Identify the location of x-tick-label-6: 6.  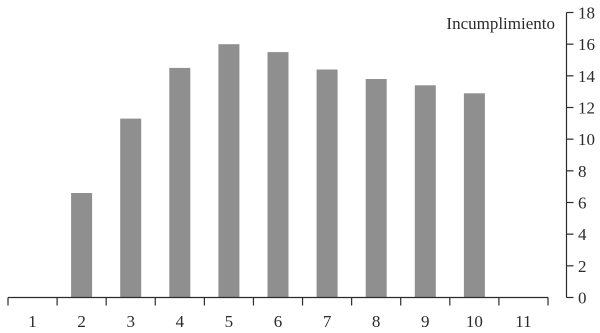
(278, 321).